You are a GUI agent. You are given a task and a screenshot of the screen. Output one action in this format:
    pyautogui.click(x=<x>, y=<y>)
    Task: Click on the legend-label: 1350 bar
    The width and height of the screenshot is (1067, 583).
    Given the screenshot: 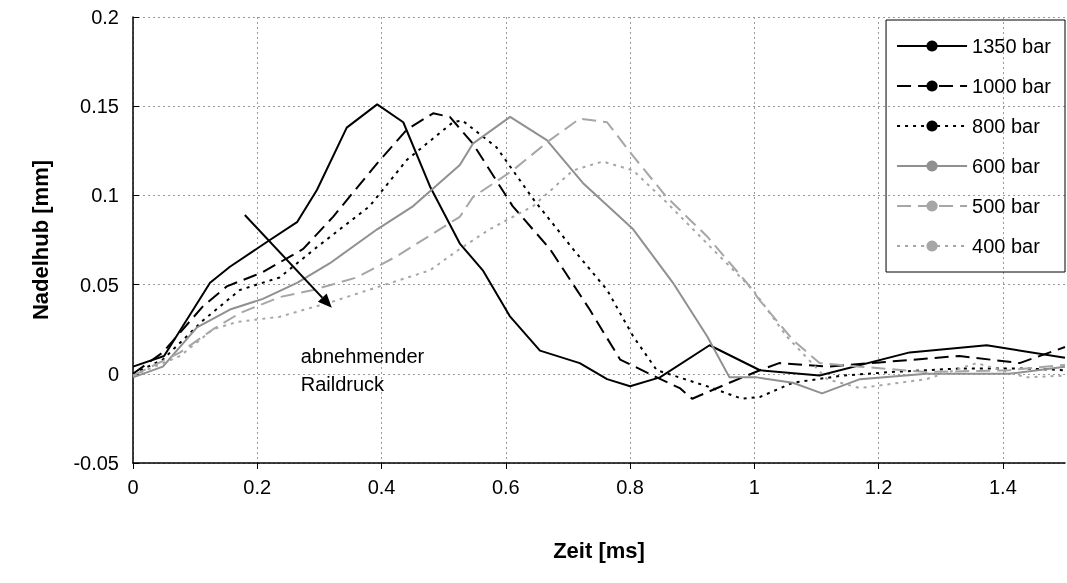 What is the action you would take?
    pyautogui.click(x=1012, y=46)
    